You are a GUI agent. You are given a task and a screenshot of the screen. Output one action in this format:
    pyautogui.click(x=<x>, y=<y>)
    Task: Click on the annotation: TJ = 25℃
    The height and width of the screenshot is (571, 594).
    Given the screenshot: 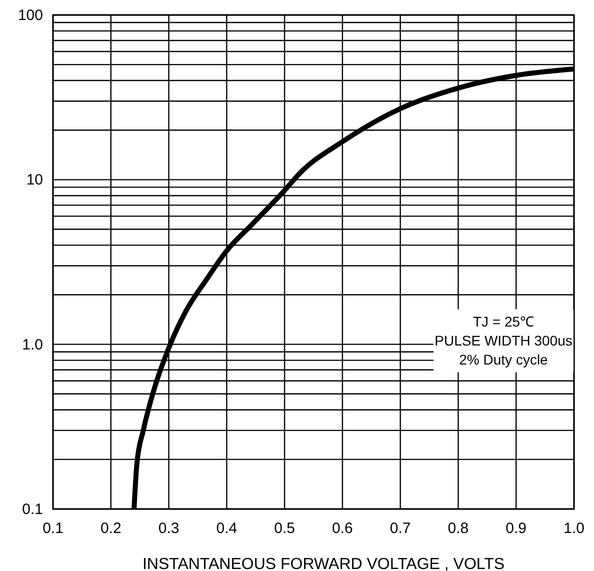 What is the action you would take?
    pyautogui.click(x=503, y=321)
    